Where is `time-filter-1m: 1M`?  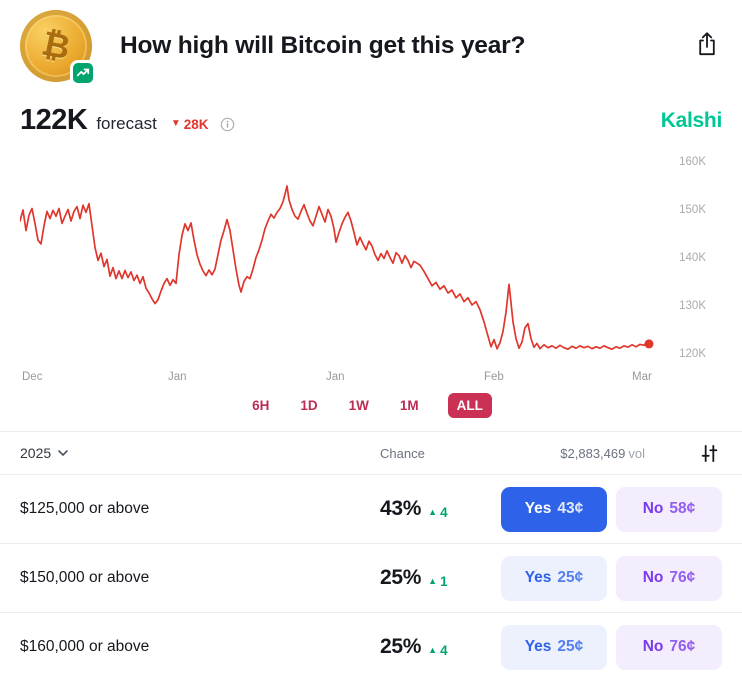
time-filter-1m: 1M is located at coordinates (409, 405).